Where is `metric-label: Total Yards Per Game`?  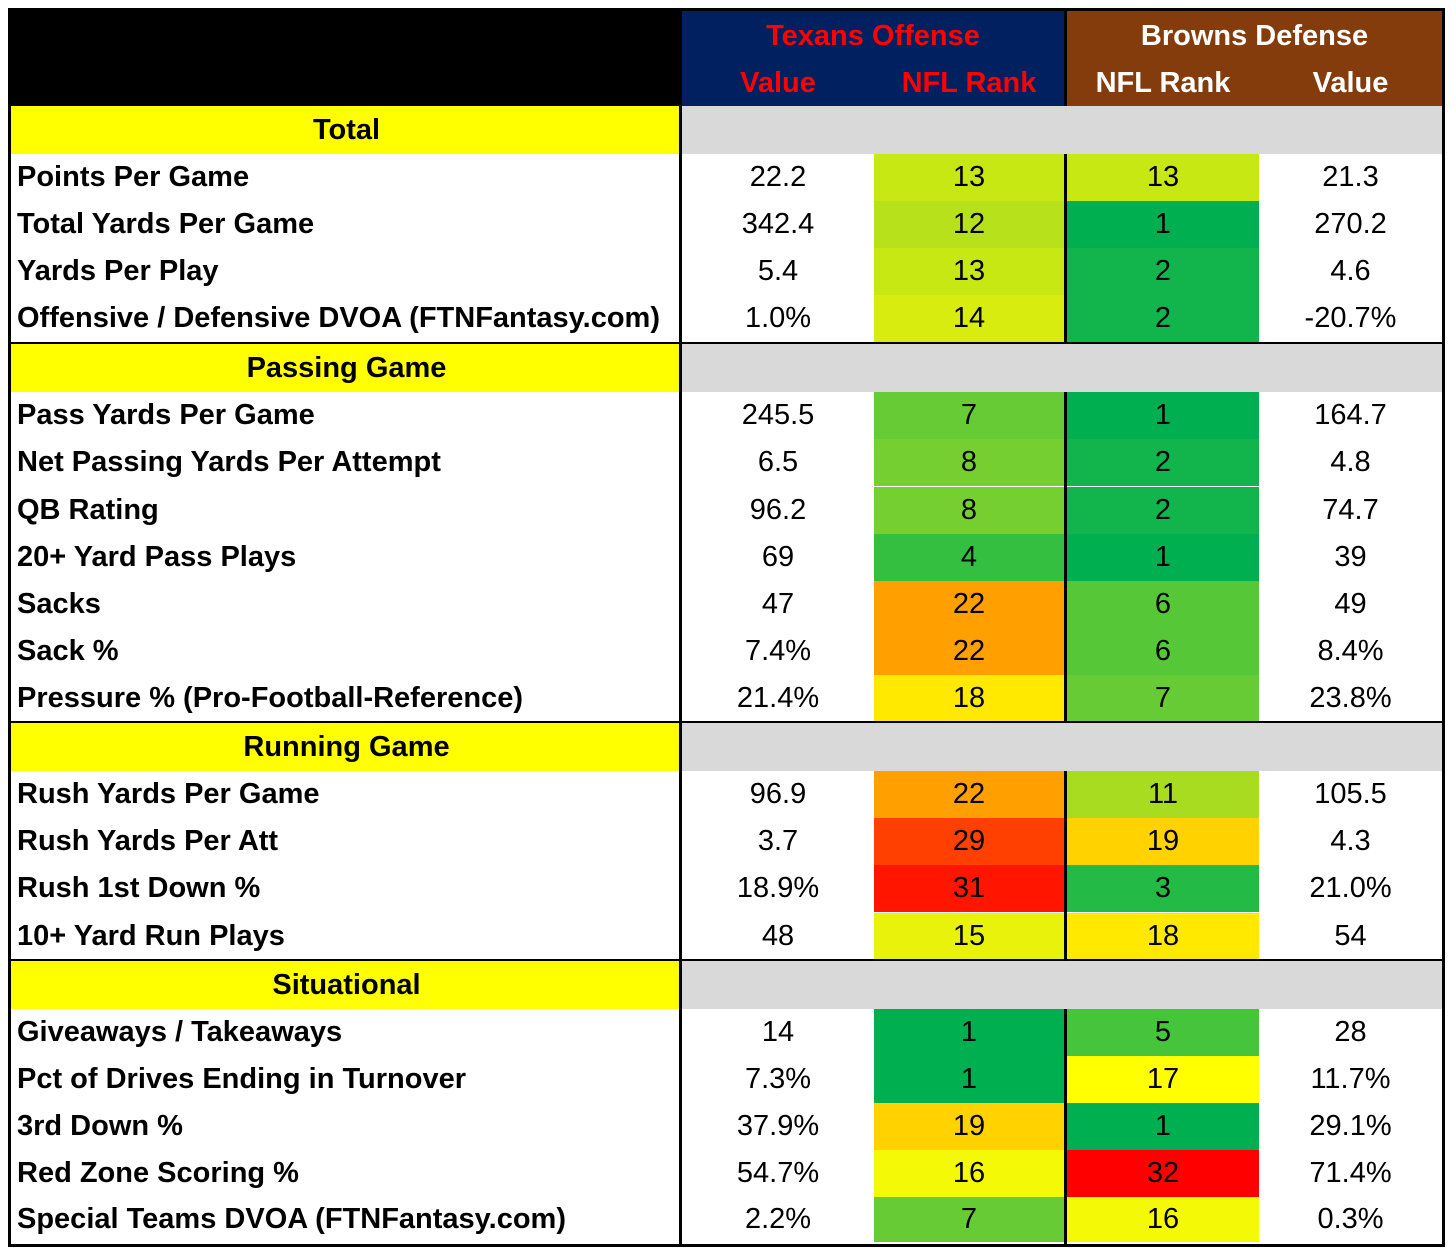 metric-label: Total Yards Per Game is located at coordinates (166, 224).